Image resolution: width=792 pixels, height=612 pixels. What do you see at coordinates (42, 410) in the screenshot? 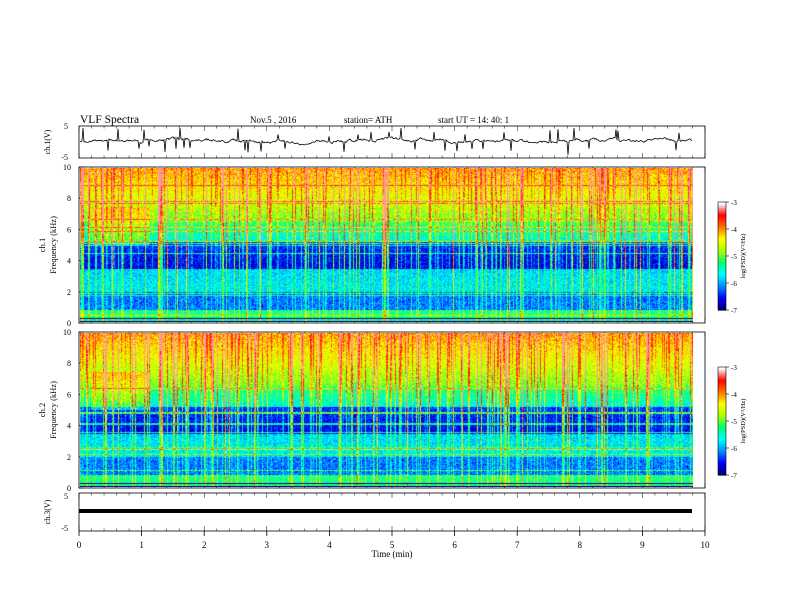
I see `ch2-channel-label: ch.2` at bounding box center [42, 410].